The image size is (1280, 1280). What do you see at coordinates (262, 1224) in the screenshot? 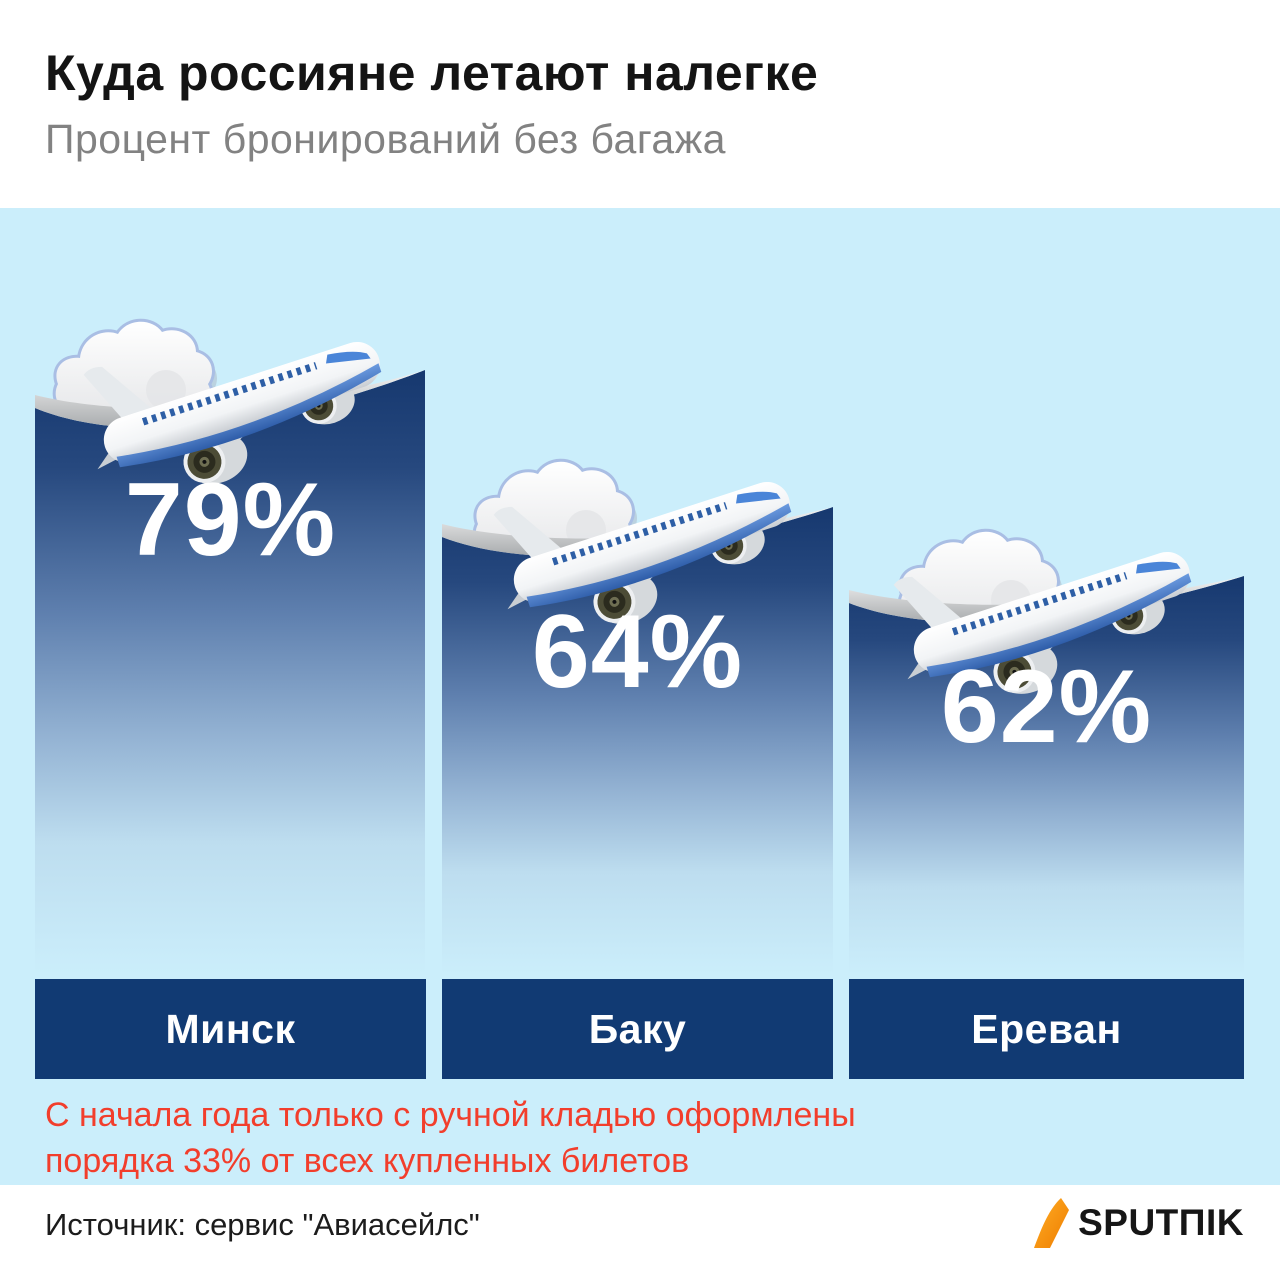
I see `source-text: Источник: сервис "Авиасейлс"` at bounding box center [262, 1224].